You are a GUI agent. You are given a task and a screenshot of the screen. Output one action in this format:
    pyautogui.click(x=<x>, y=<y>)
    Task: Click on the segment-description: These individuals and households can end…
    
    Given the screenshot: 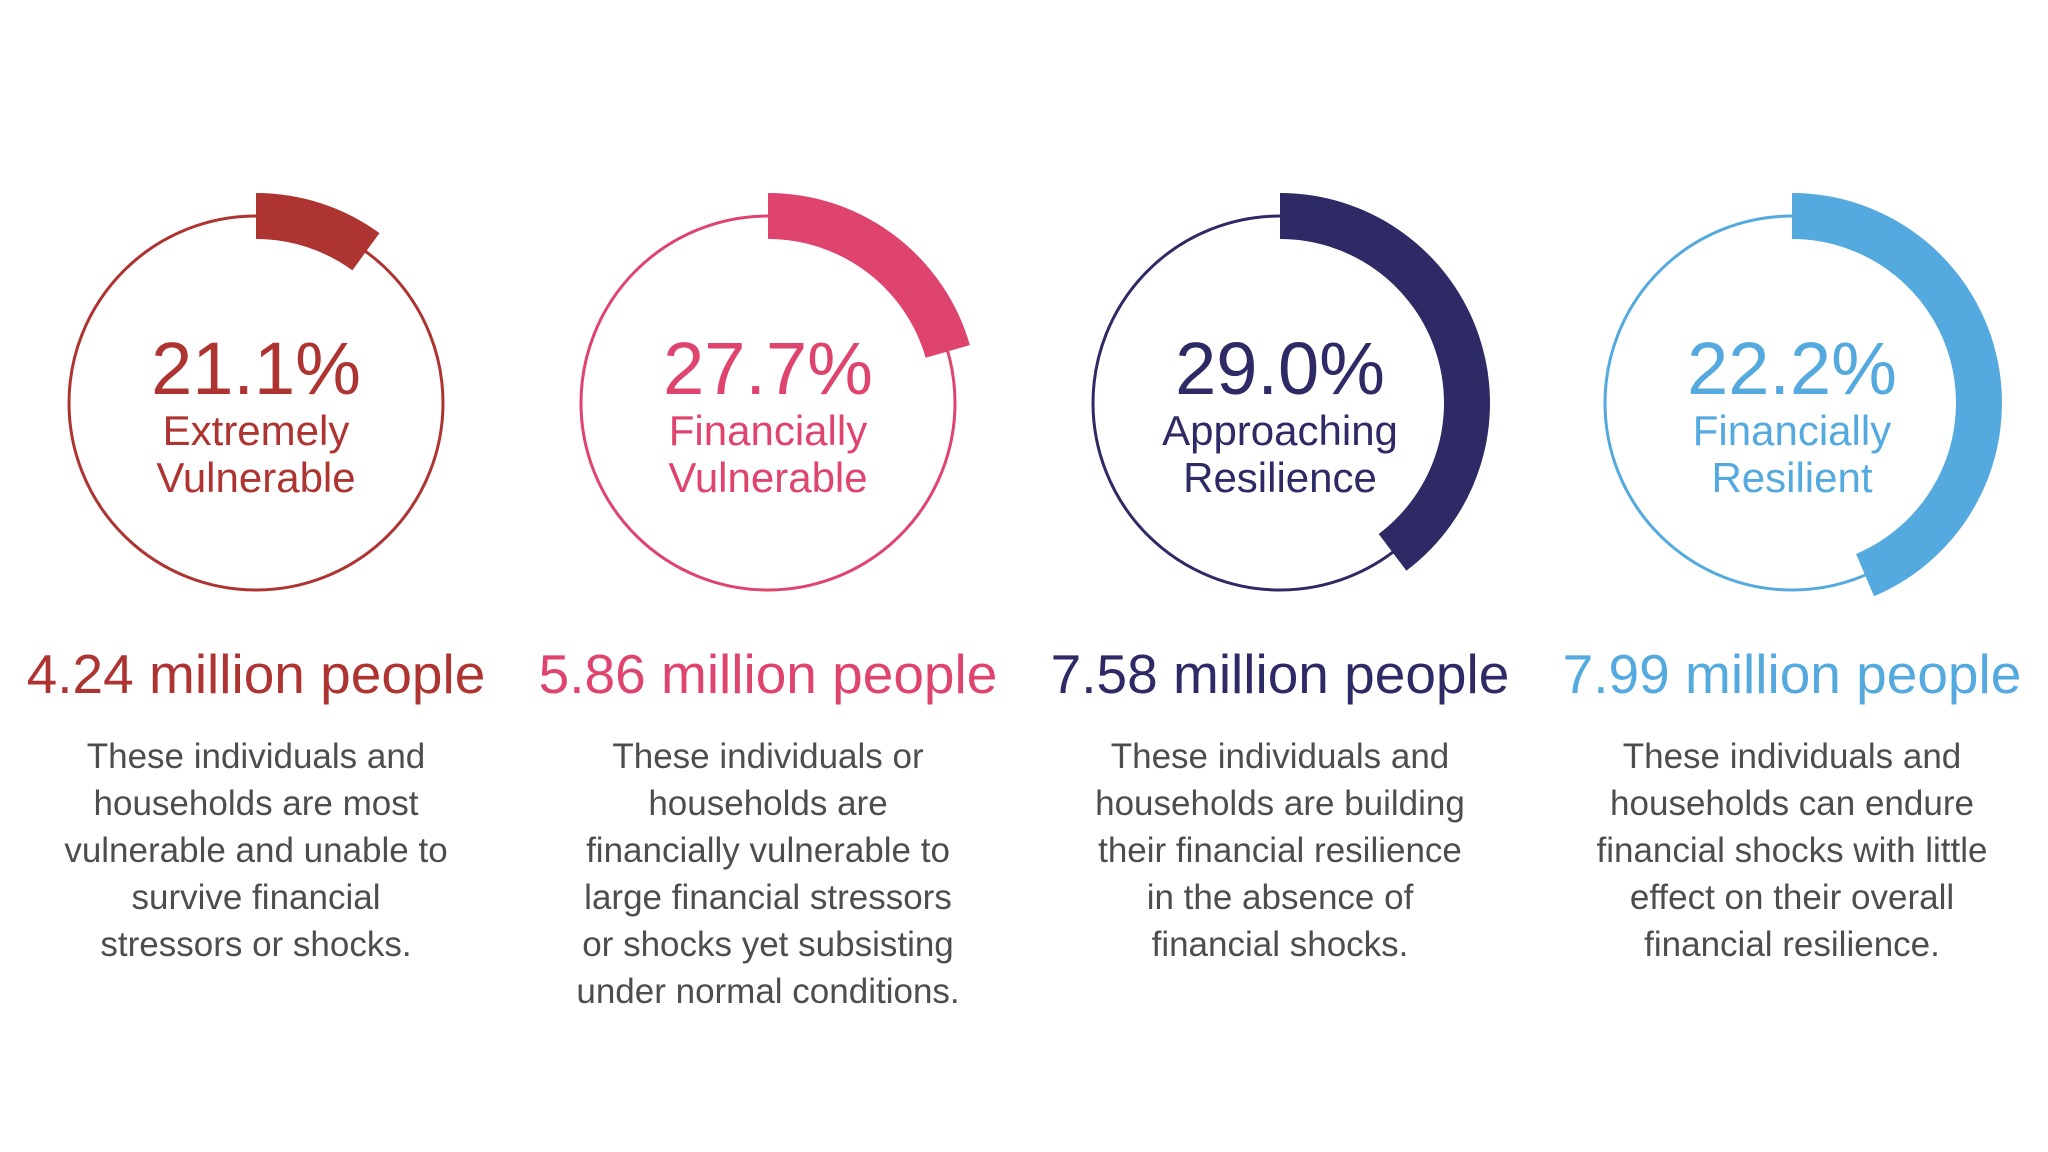 What is the action you would take?
    pyautogui.click(x=1792, y=850)
    